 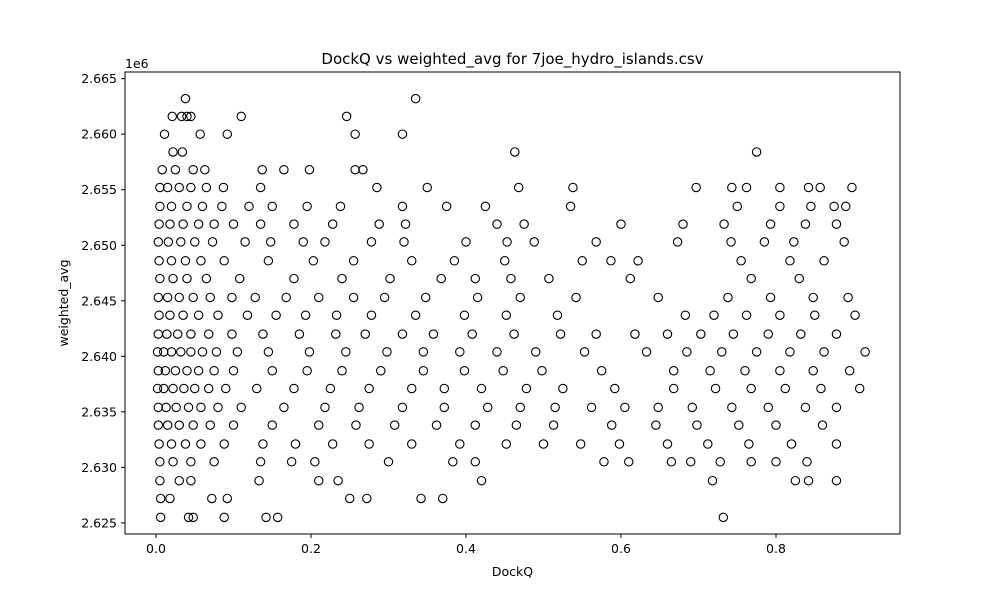 I want to click on x-tick-label: 0.0, so click(x=156, y=548).